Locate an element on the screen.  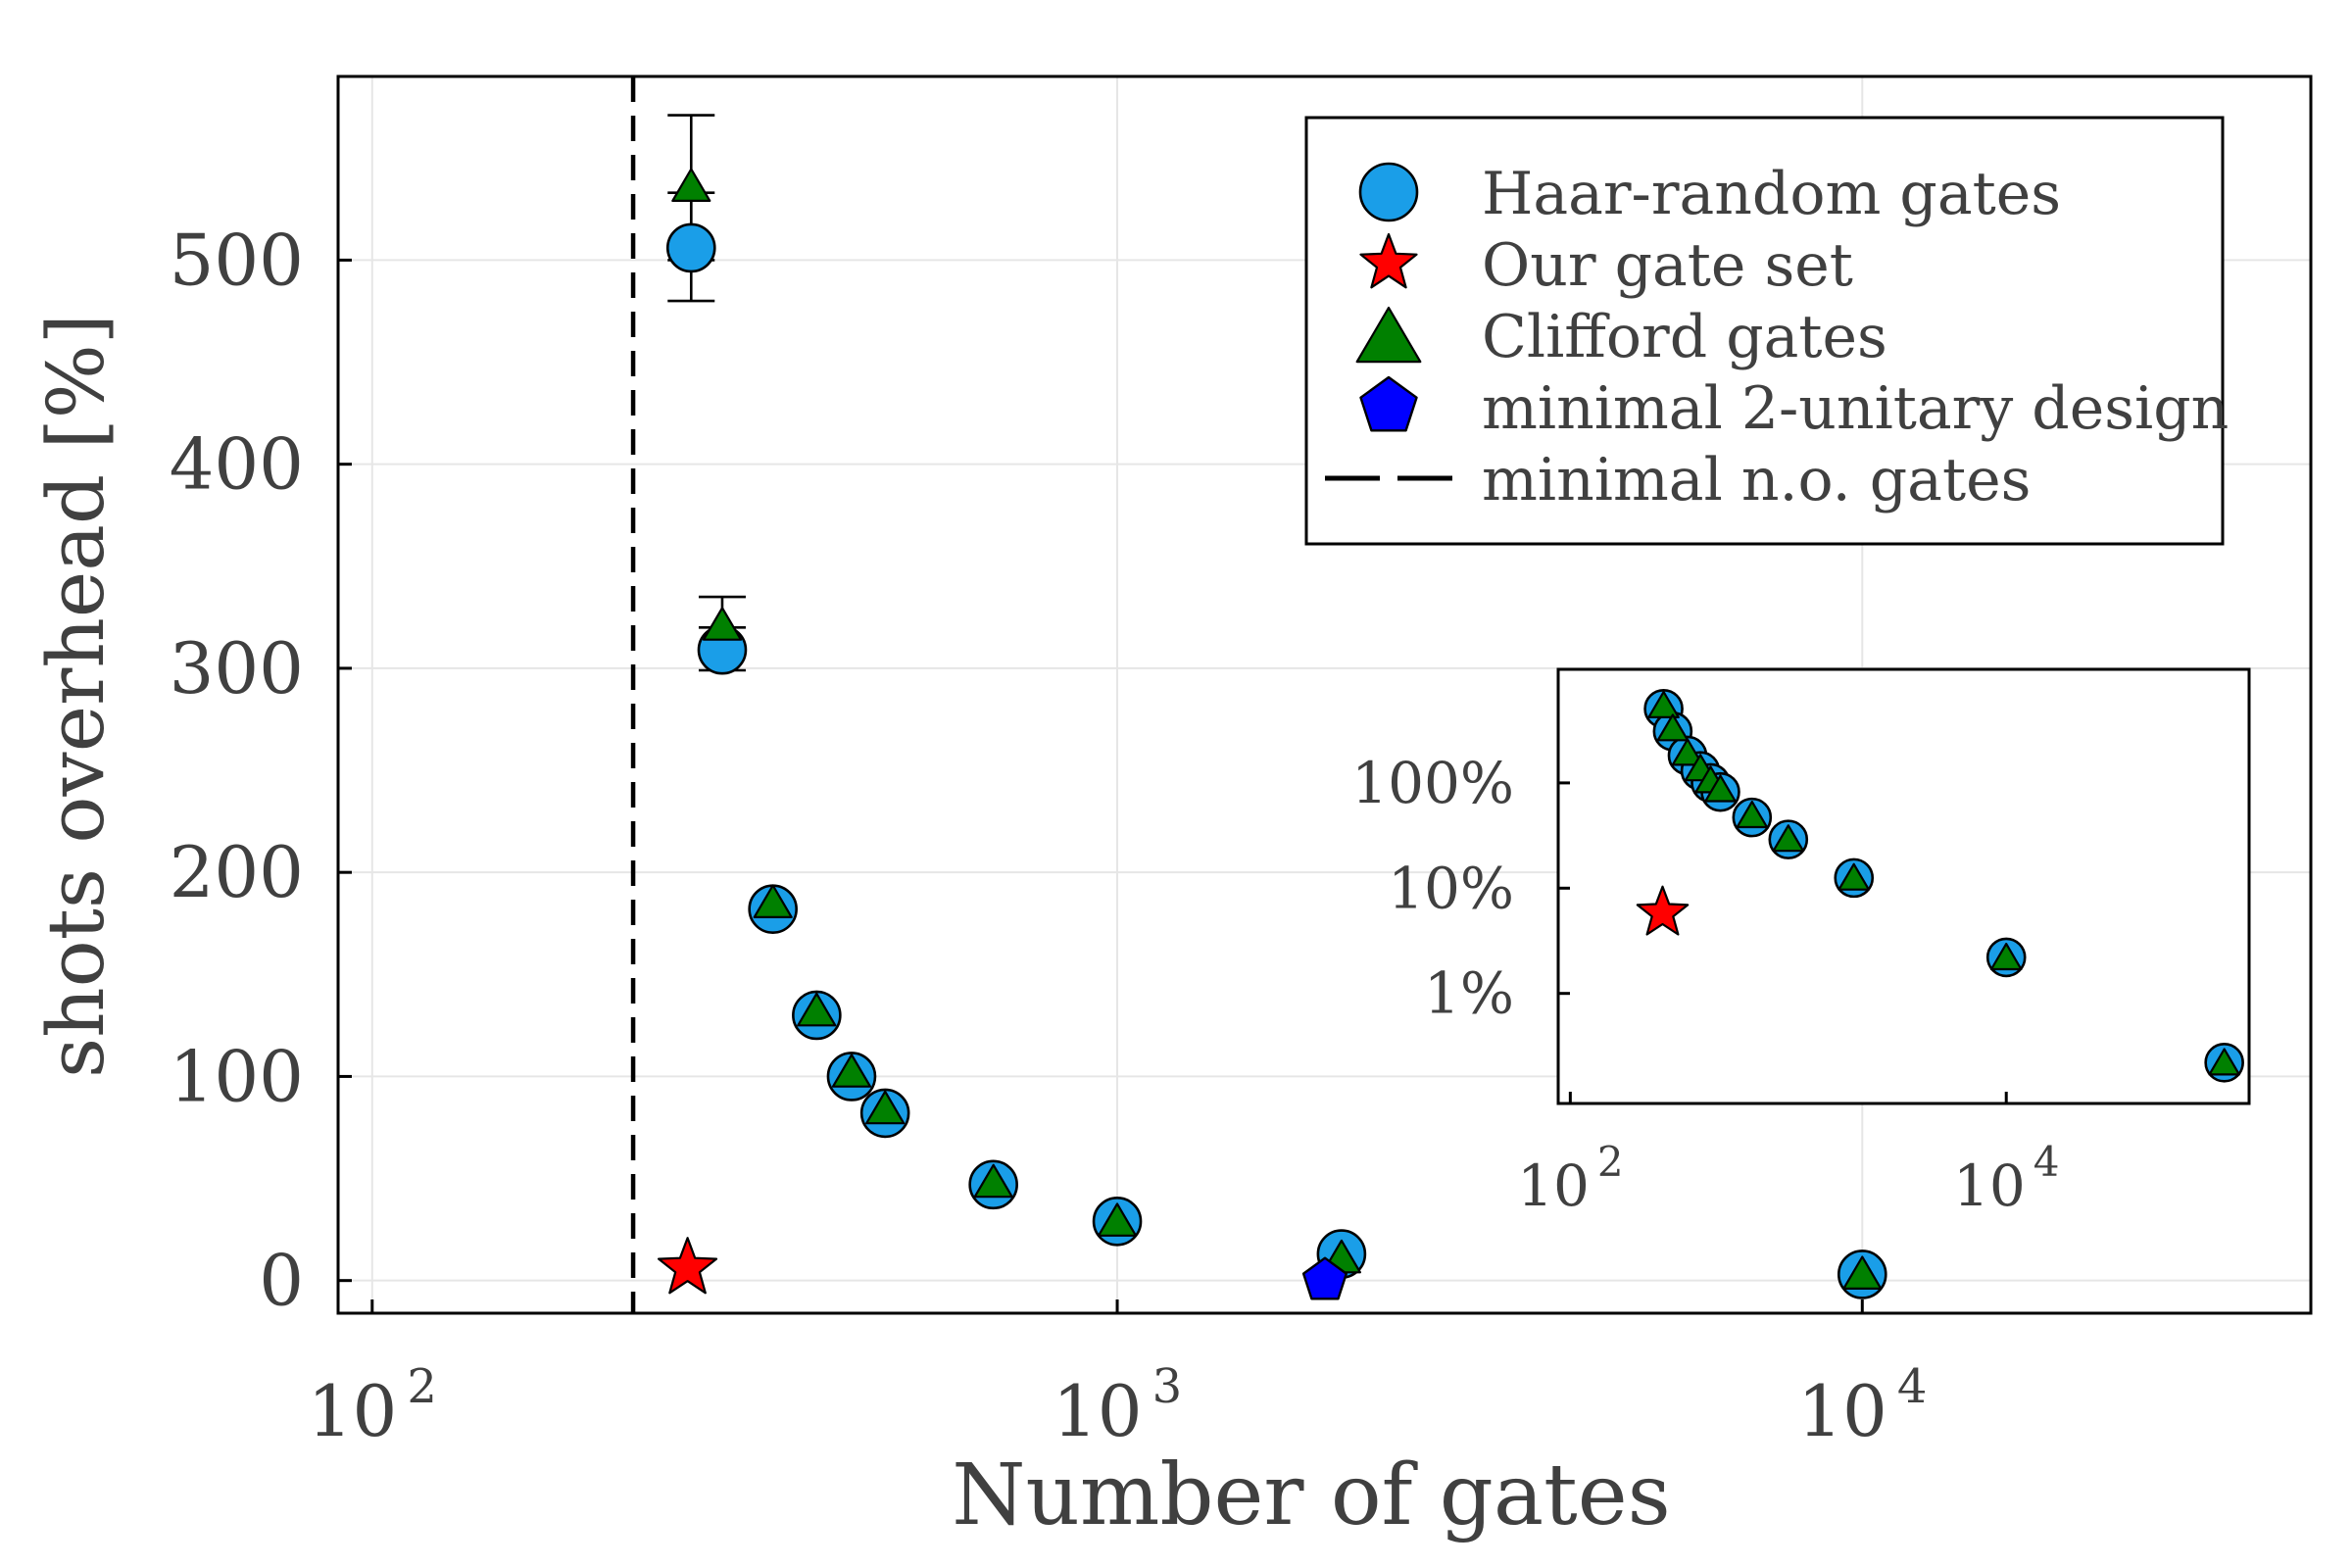
inset-ticks is located at coordinates (1783, 942).